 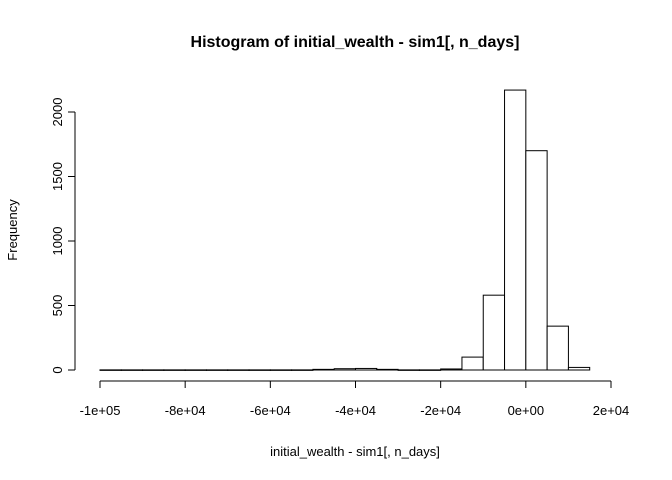 What do you see at coordinates (185, 410) in the screenshot?
I see `x-tick-label: -8e+04` at bounding box center [185, 410].